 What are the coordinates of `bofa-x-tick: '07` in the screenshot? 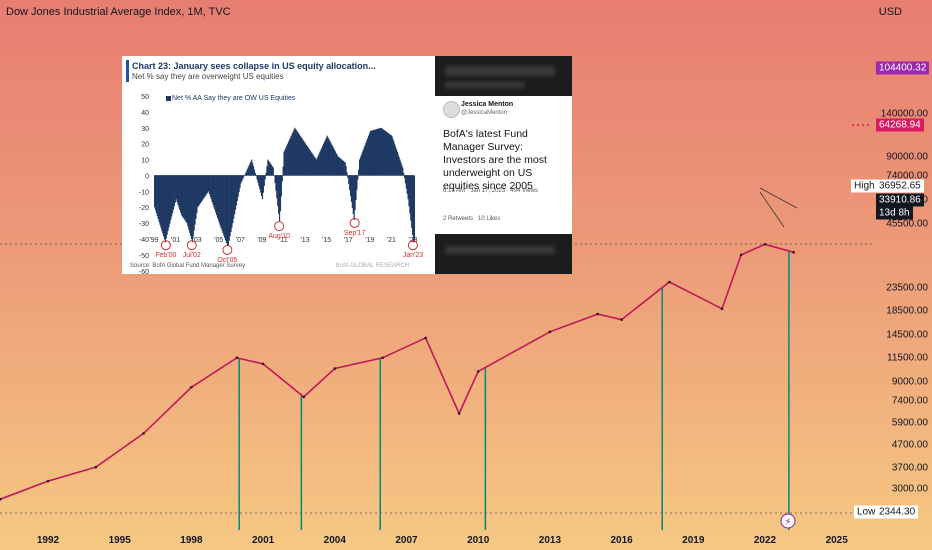 It's located at (240, 240).